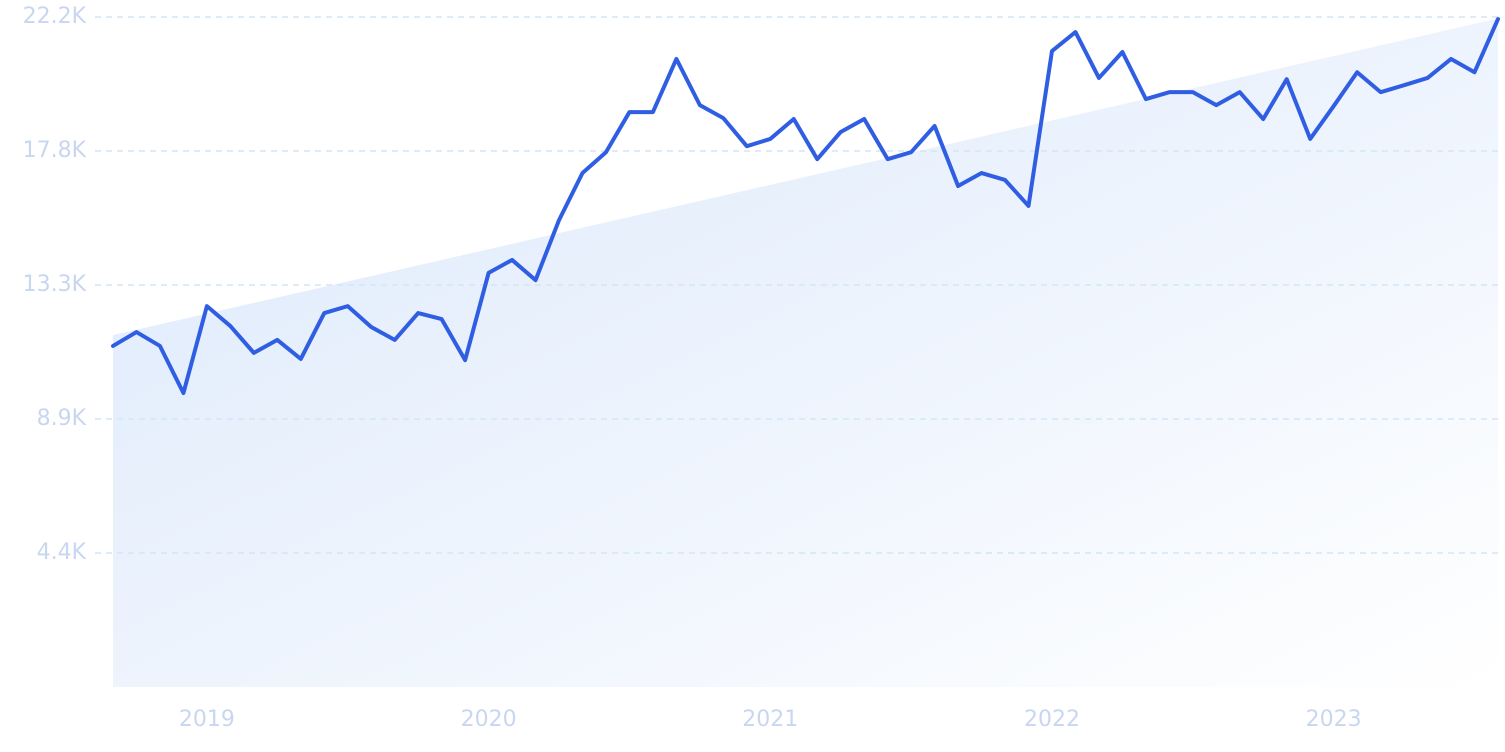 The width and height of the screenshot is (1505, 752). Describe the element at coordinates (207, 719) in the screenshot. I see `x-tick-label: 2019` at that location.